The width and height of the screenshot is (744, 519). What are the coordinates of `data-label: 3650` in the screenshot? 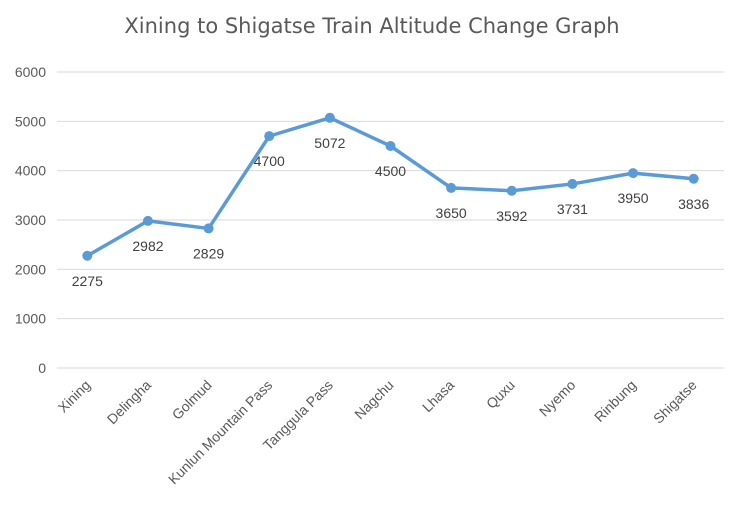 It's located at (451, 213).